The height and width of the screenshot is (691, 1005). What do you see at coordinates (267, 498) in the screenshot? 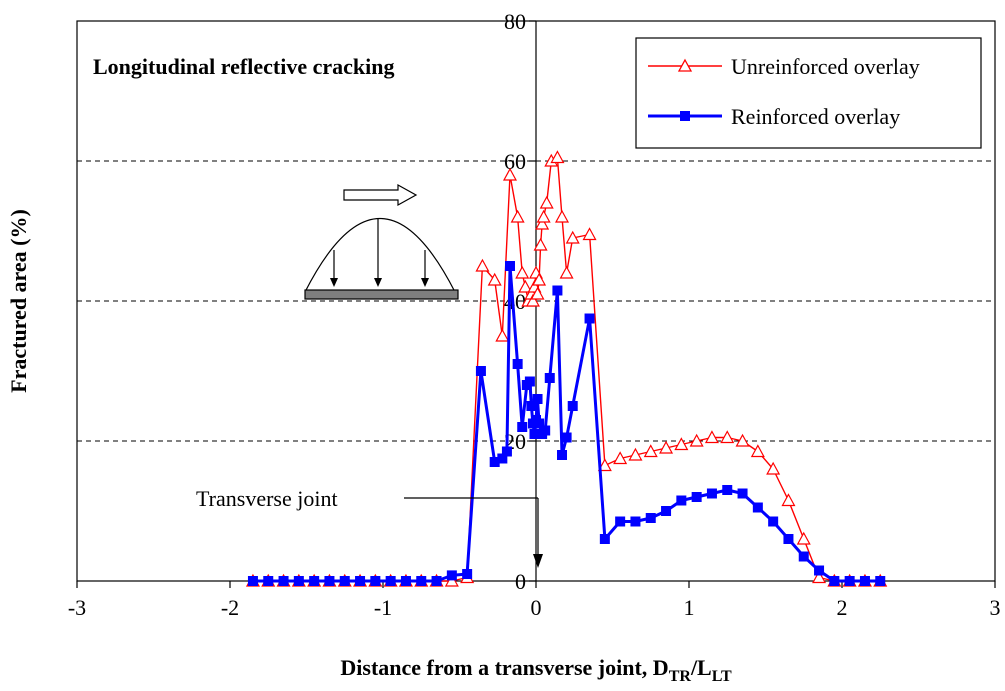
I see `joint-label: Transverse joint` at bounding box center [267, 498].